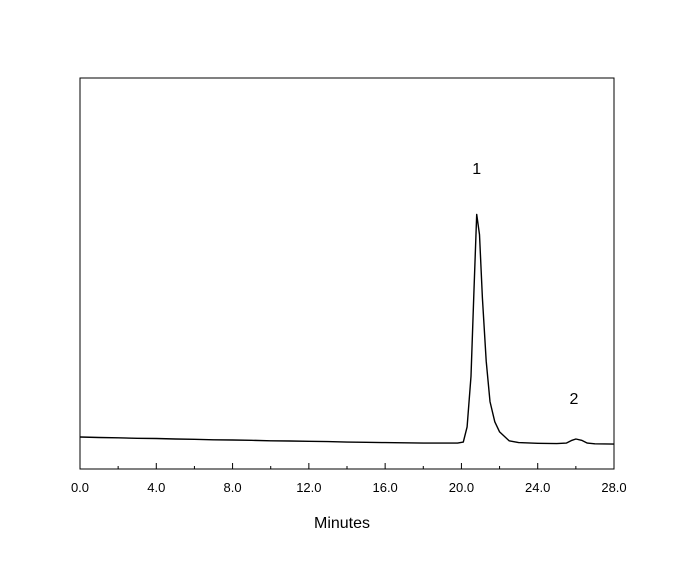 The height and width of the screenshot is (574, 690). Describe the element at coordinates (613, 487) in the screenshot. I see `x-tick-label: 28.0` at that location.